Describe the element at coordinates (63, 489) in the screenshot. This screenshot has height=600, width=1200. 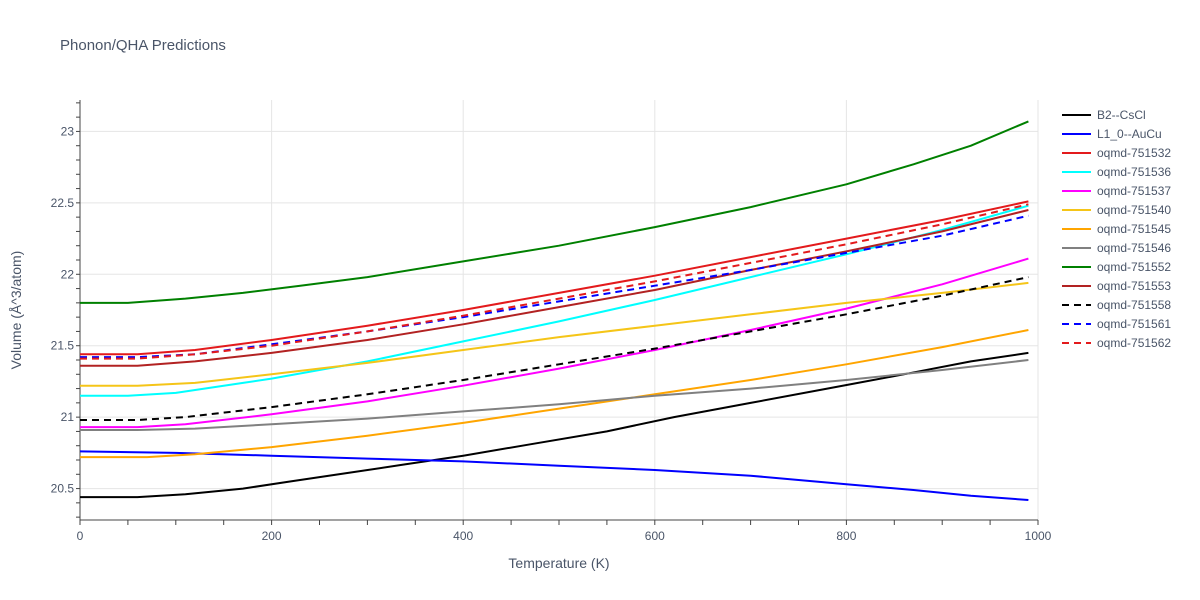
I see `y-tick-label: 20.5` at that location.